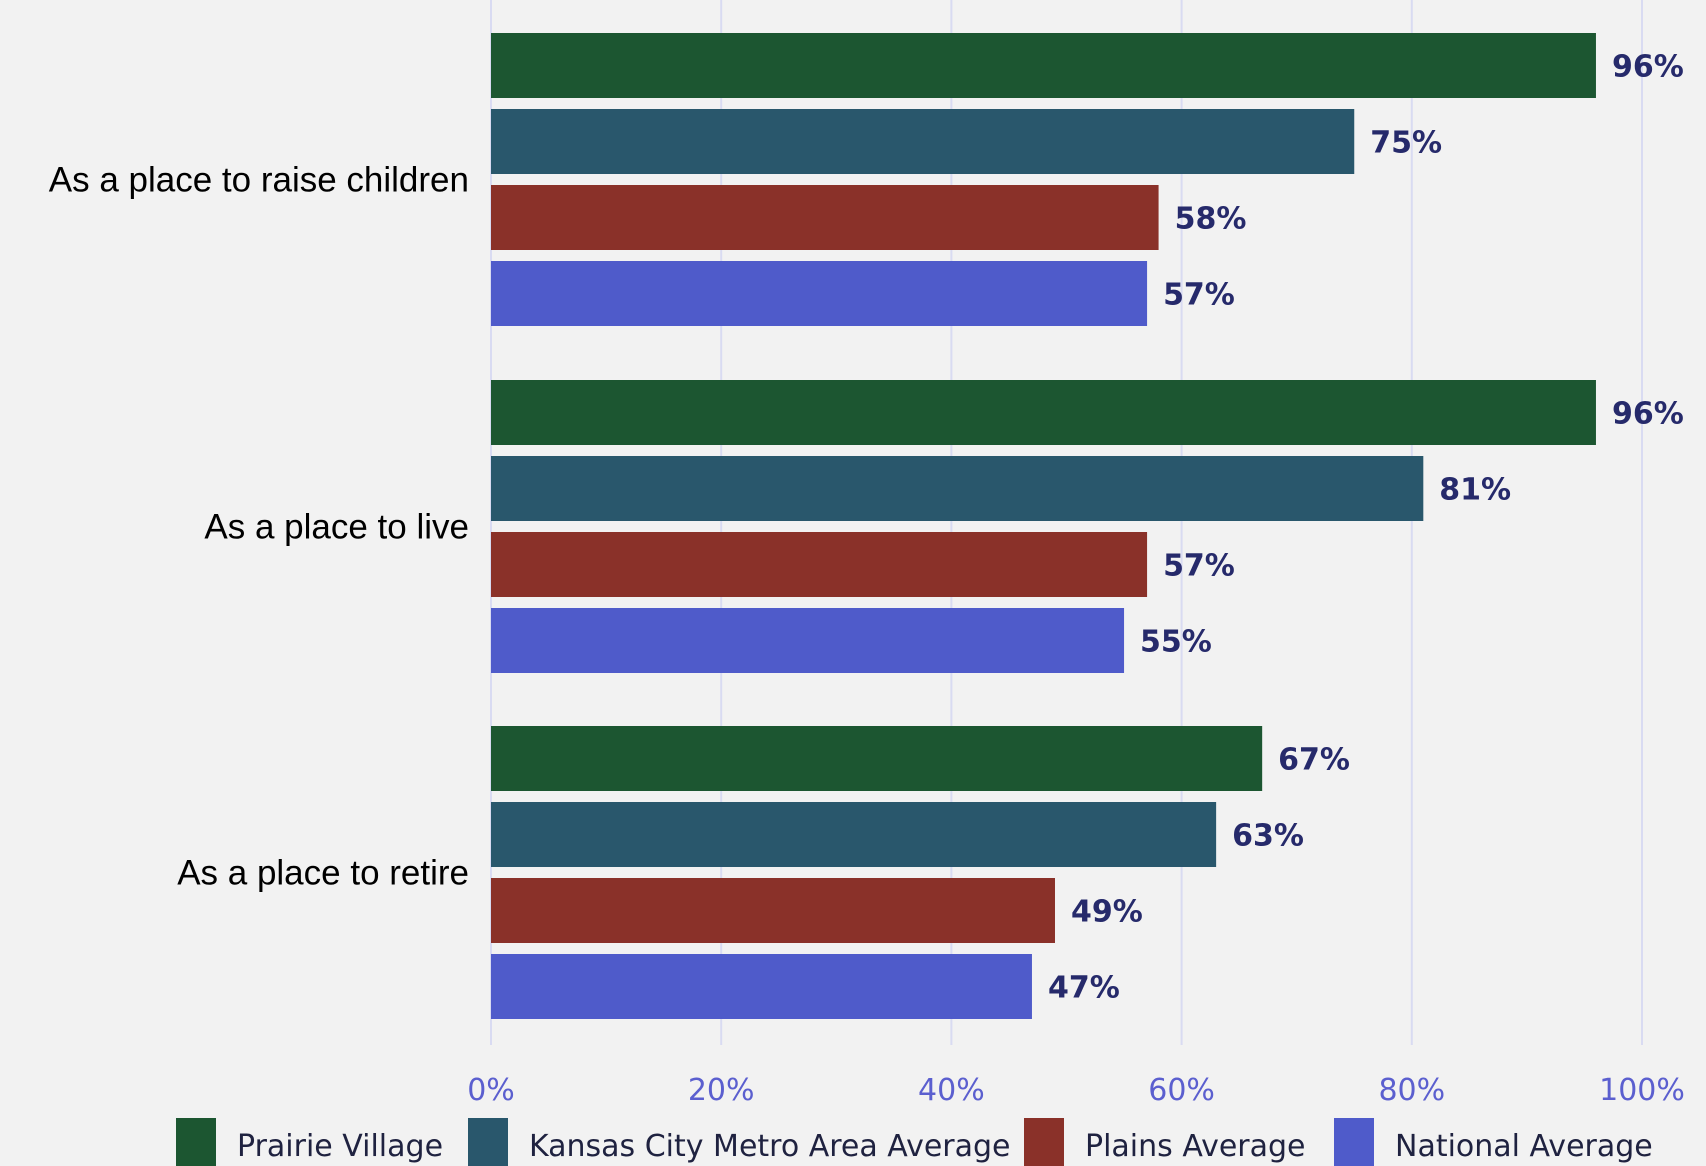  What do you see at coordinates (1642, 1090) in the screenshot?
I see `x-tick-label: 100%` at bounding box center [1642, 1090].